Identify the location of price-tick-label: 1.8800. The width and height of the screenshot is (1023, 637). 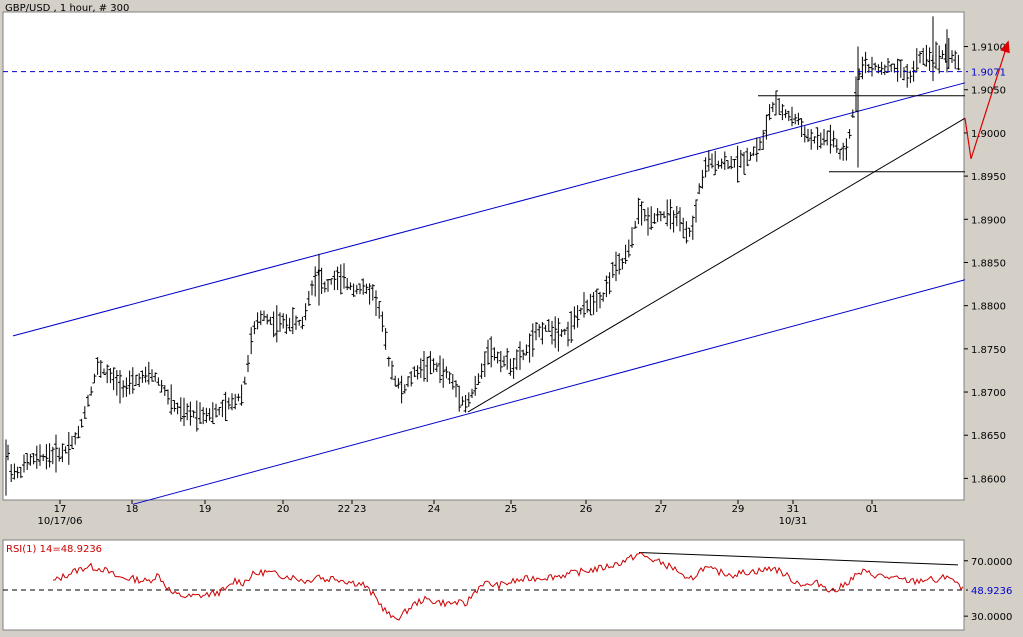
(988, 307).